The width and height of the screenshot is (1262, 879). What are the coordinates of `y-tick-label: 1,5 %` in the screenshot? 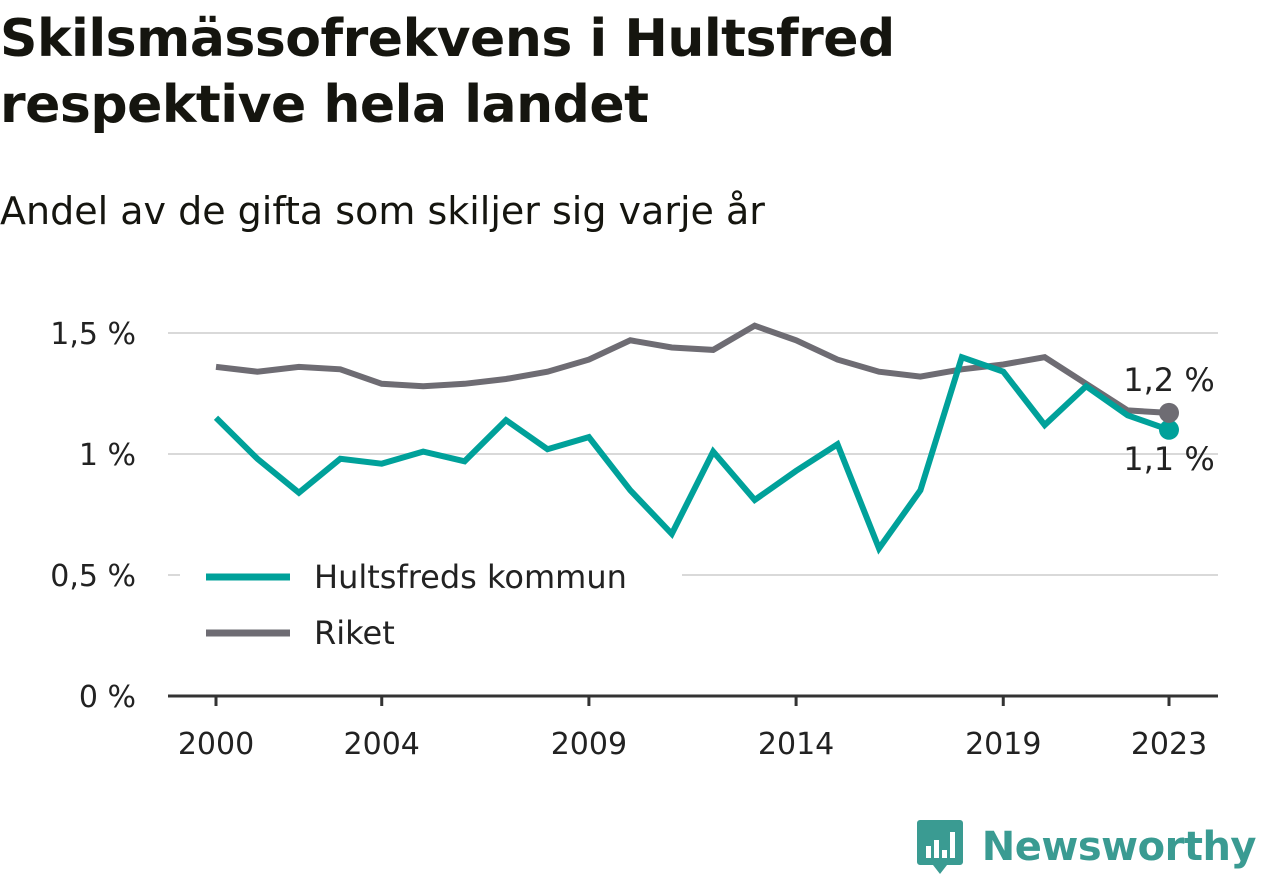 It's located at (93, 334).